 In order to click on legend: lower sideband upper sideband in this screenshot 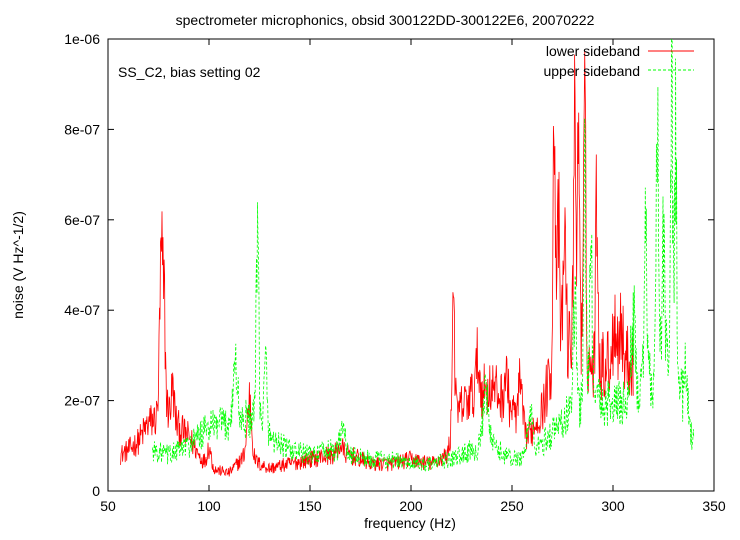, I will do `click(618, 61)`.